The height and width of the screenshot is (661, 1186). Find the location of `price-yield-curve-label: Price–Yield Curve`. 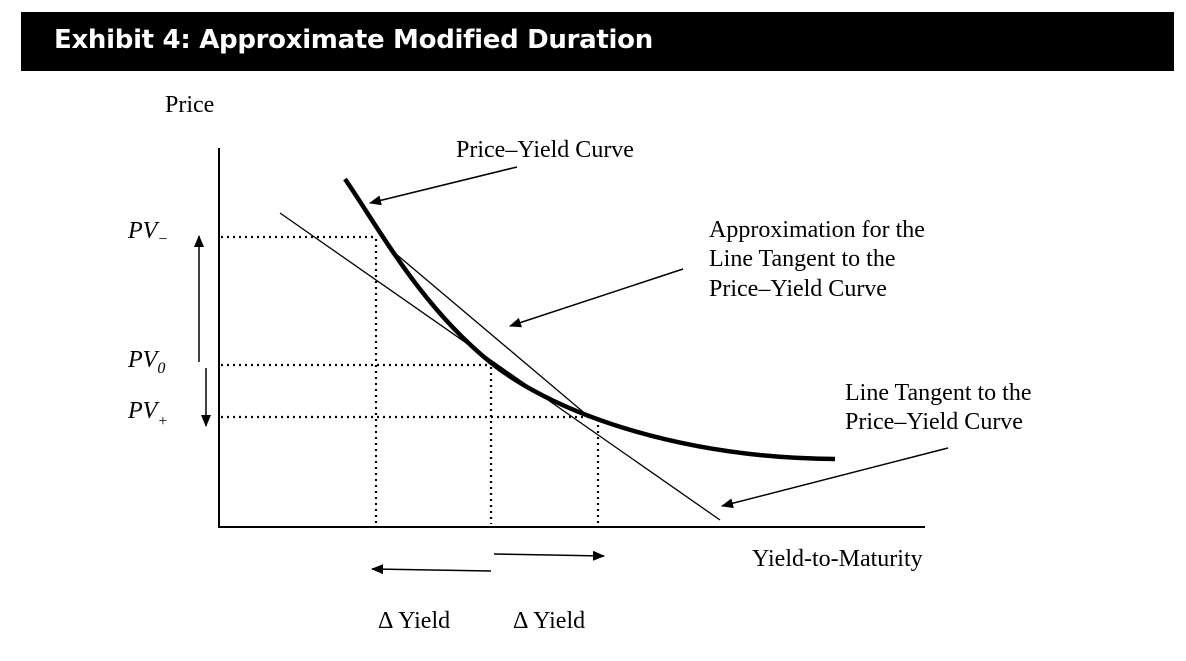

price-yield-curve-label: Price–Yield Curve is located at coordinates (545, 150).